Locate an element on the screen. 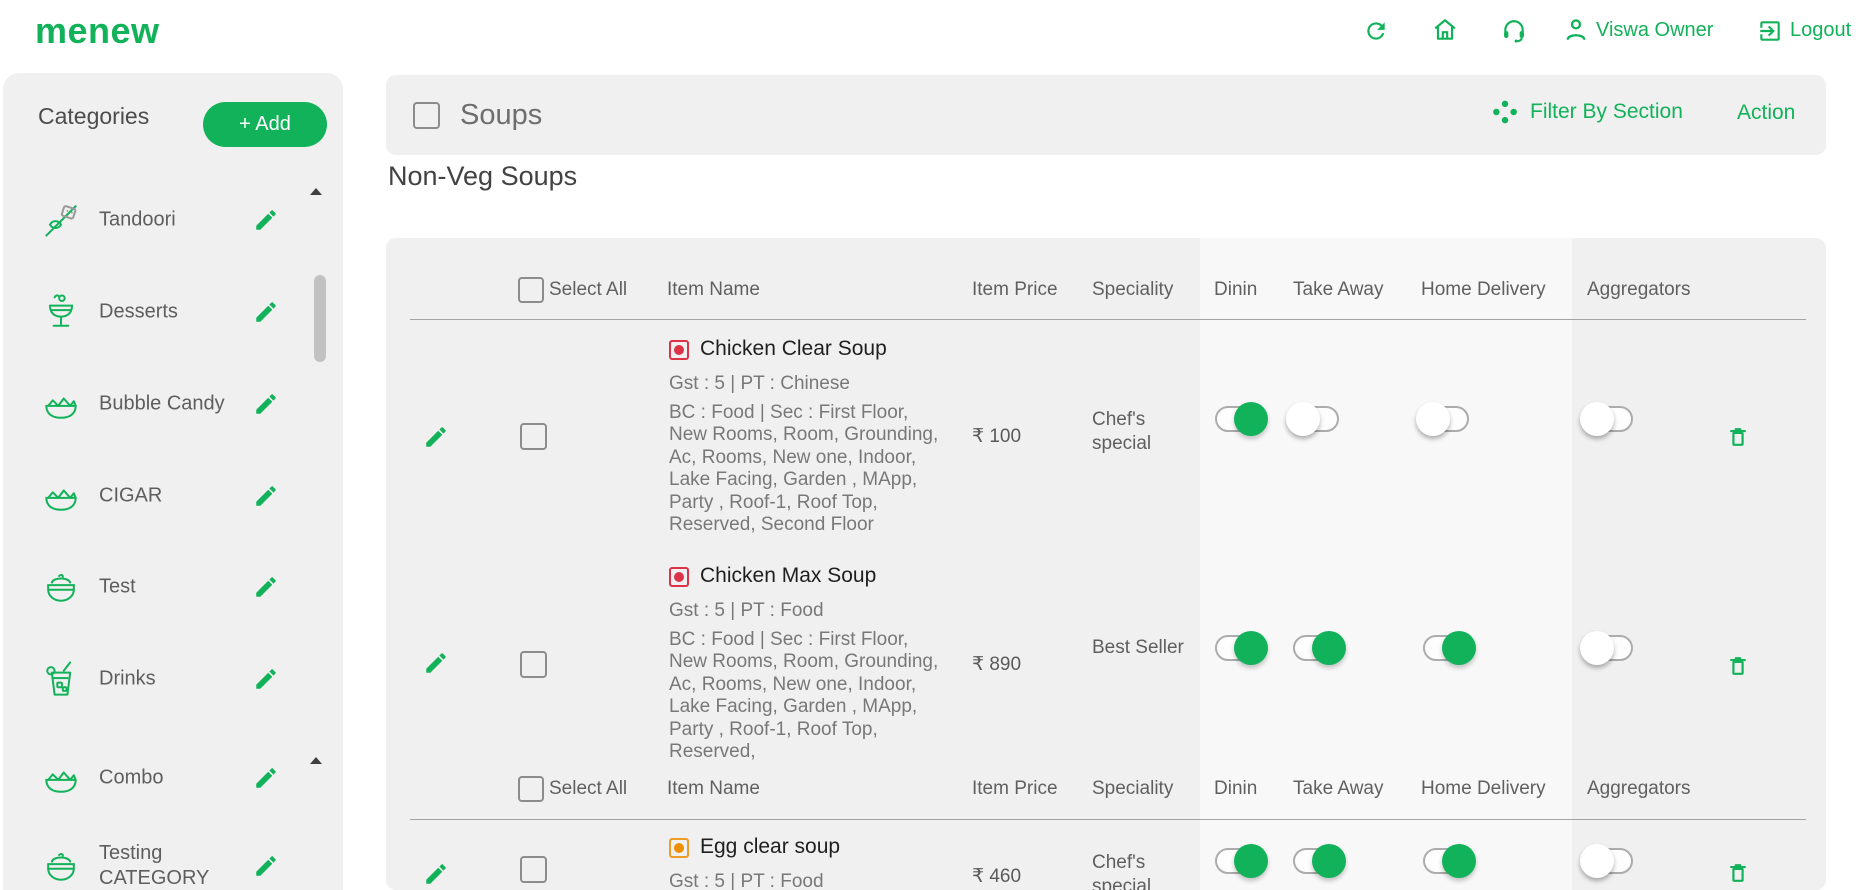 The width and height of the screenshot is (1872, 890). sidebar-scrollbar is located at coordinates (320, 318).